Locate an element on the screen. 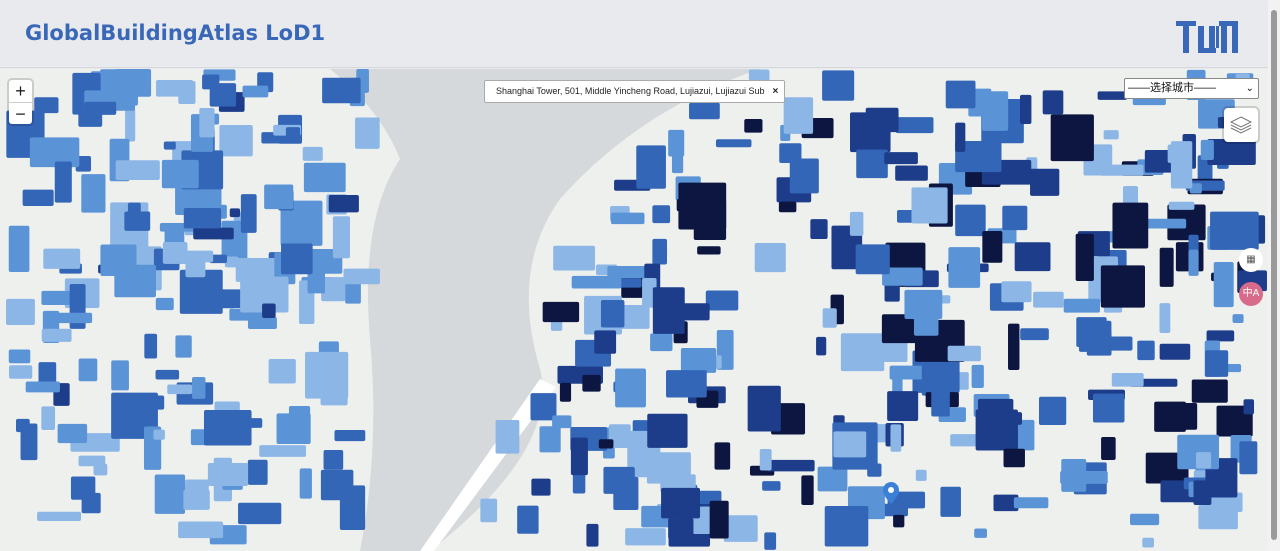  zoom-in-button: + is located at coordinates (20, 91).